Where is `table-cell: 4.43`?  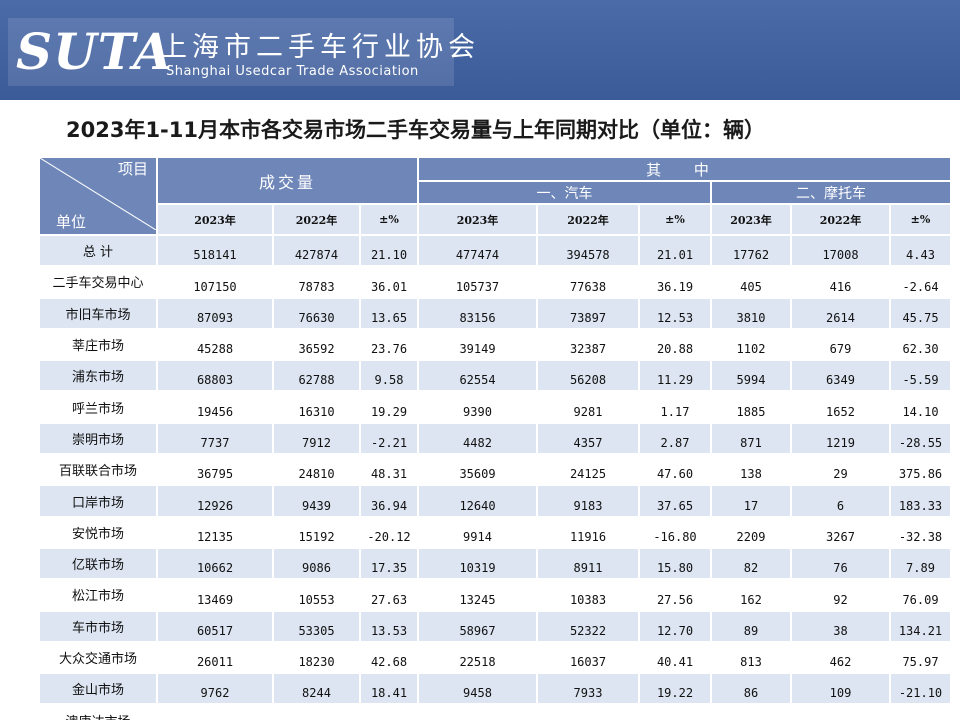
table-cell: 4.43 is located at coordinates (920, 251).